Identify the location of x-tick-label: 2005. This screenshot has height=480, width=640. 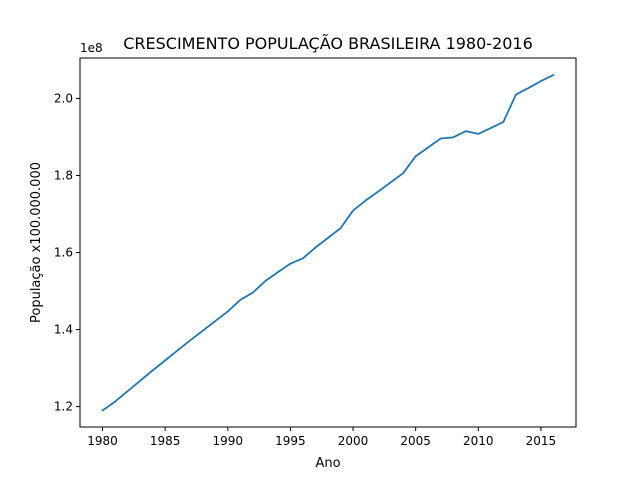
(415, 441).